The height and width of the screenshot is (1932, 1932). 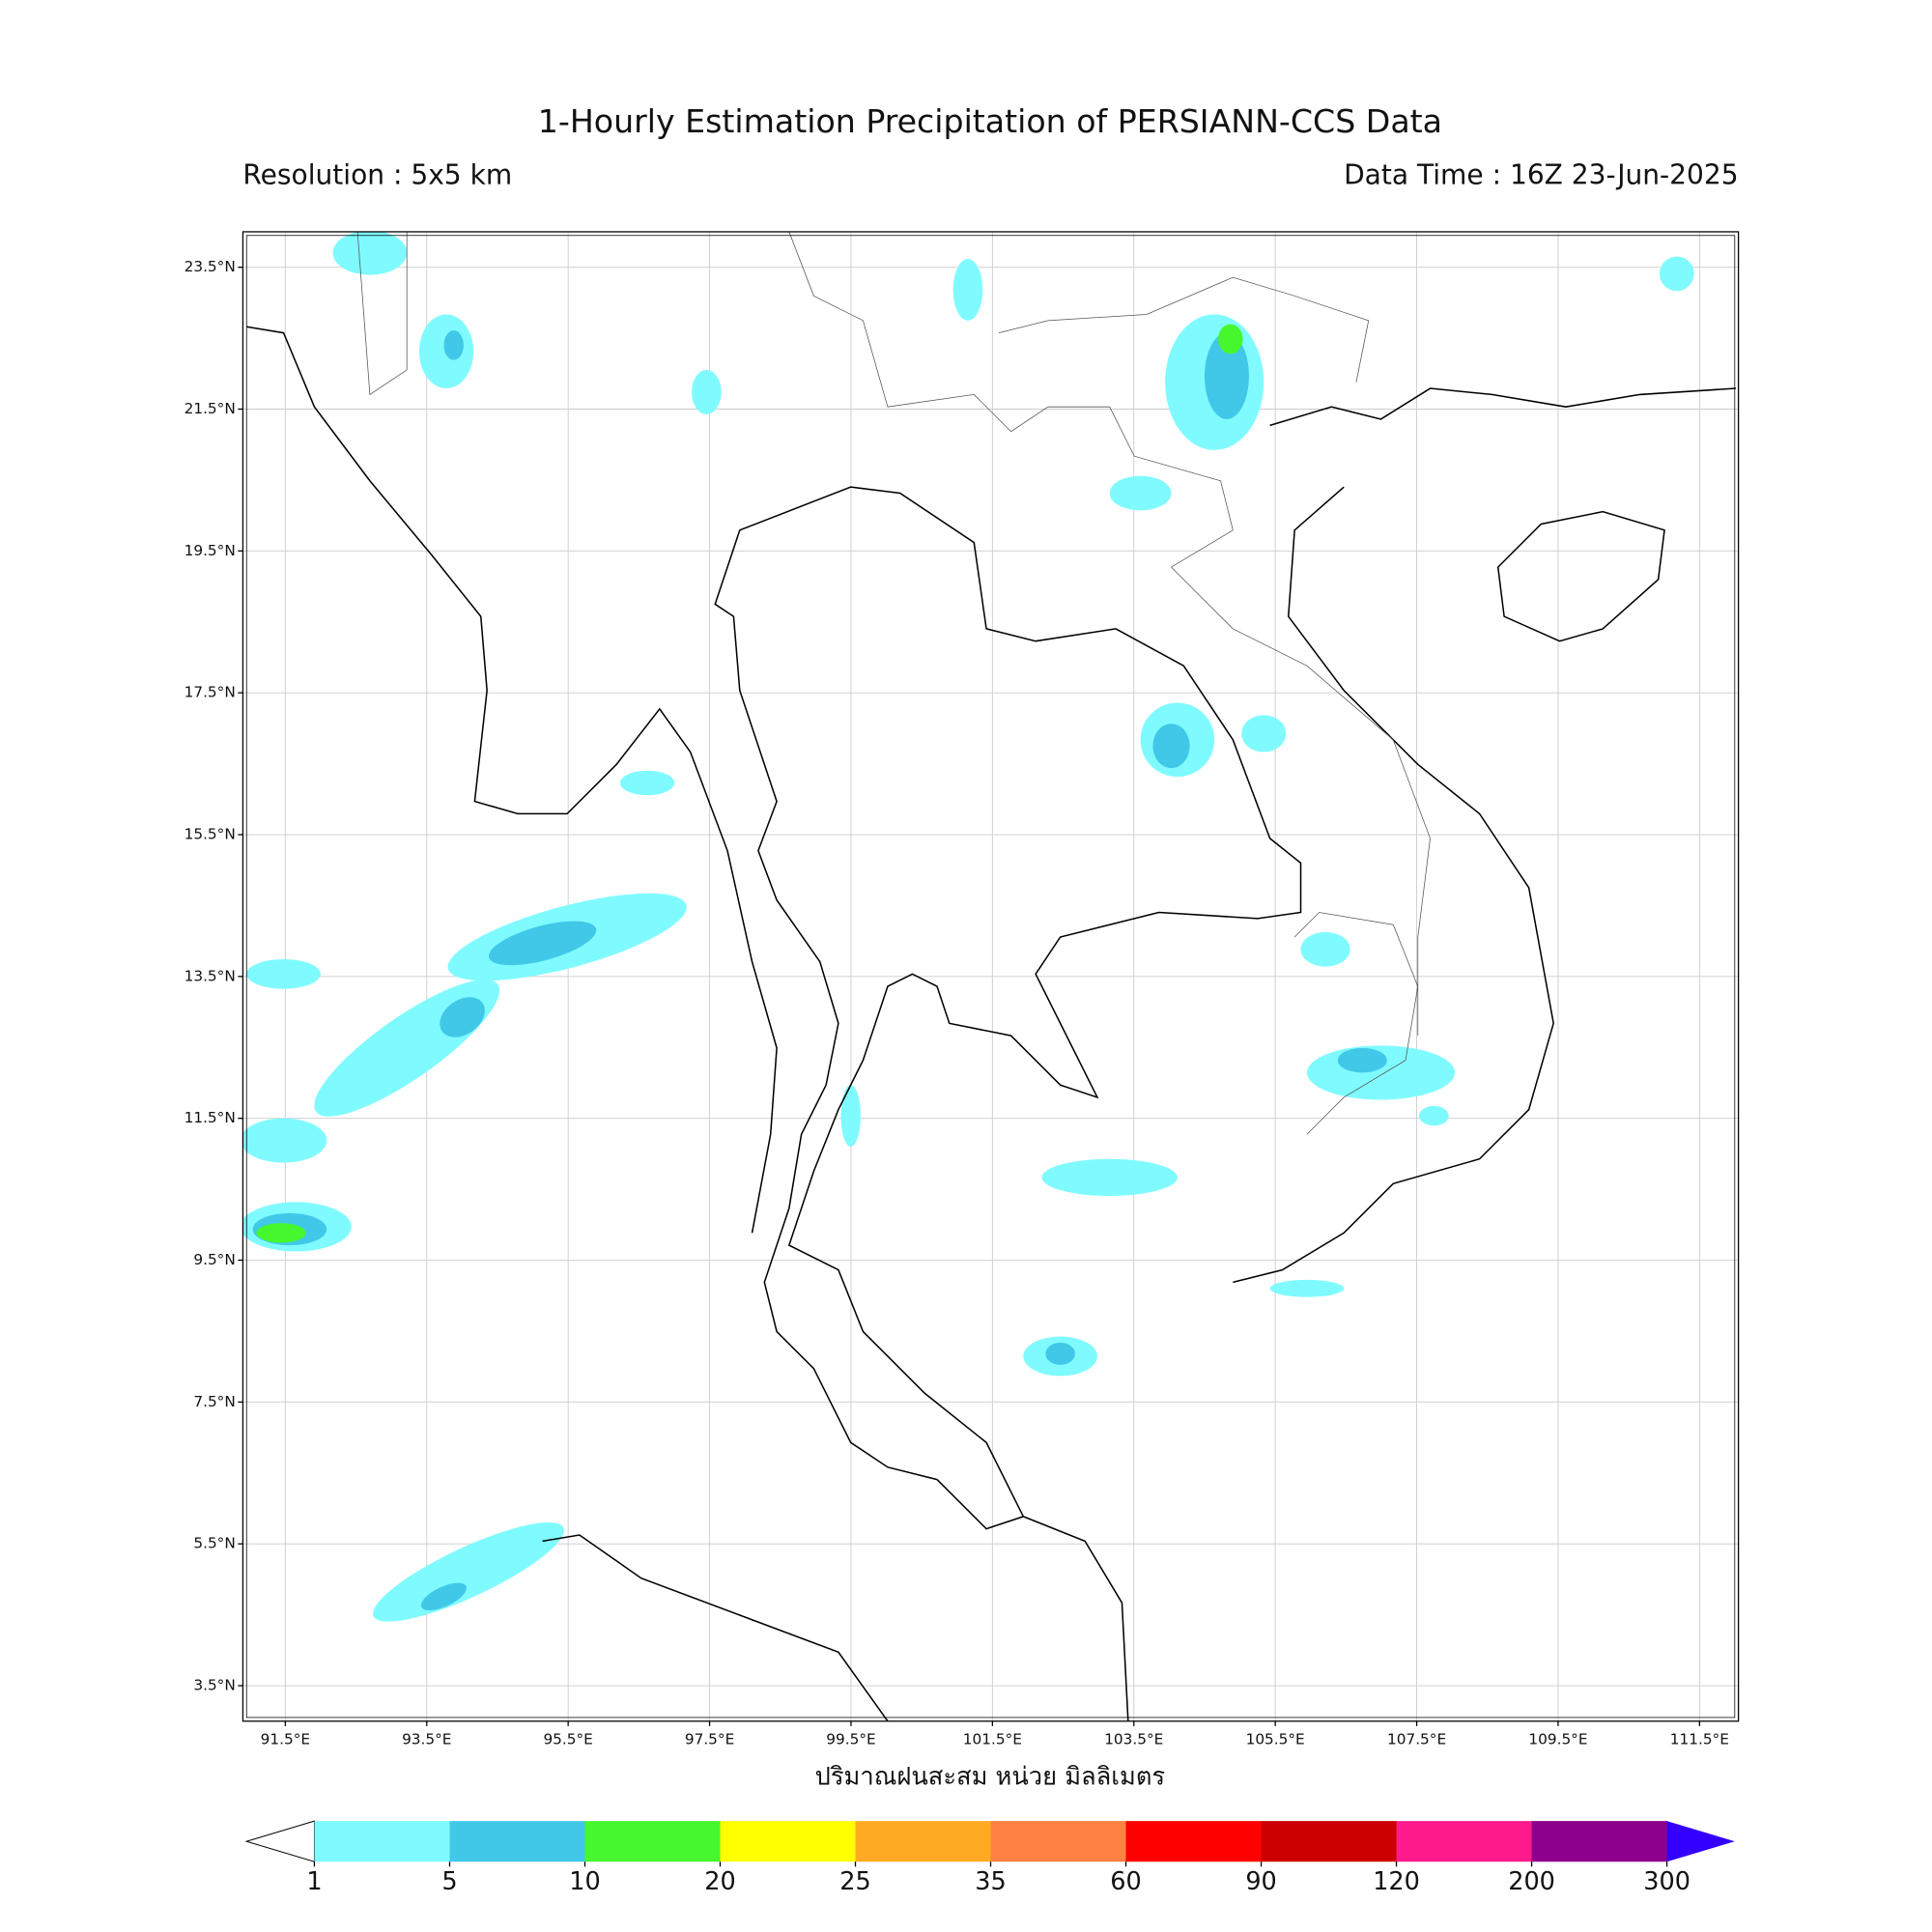 What do you see at coordinates (210, 692) in the screenshot?
I see `lat-tick-label: 17.5°N` at bounding box center [210, 692].